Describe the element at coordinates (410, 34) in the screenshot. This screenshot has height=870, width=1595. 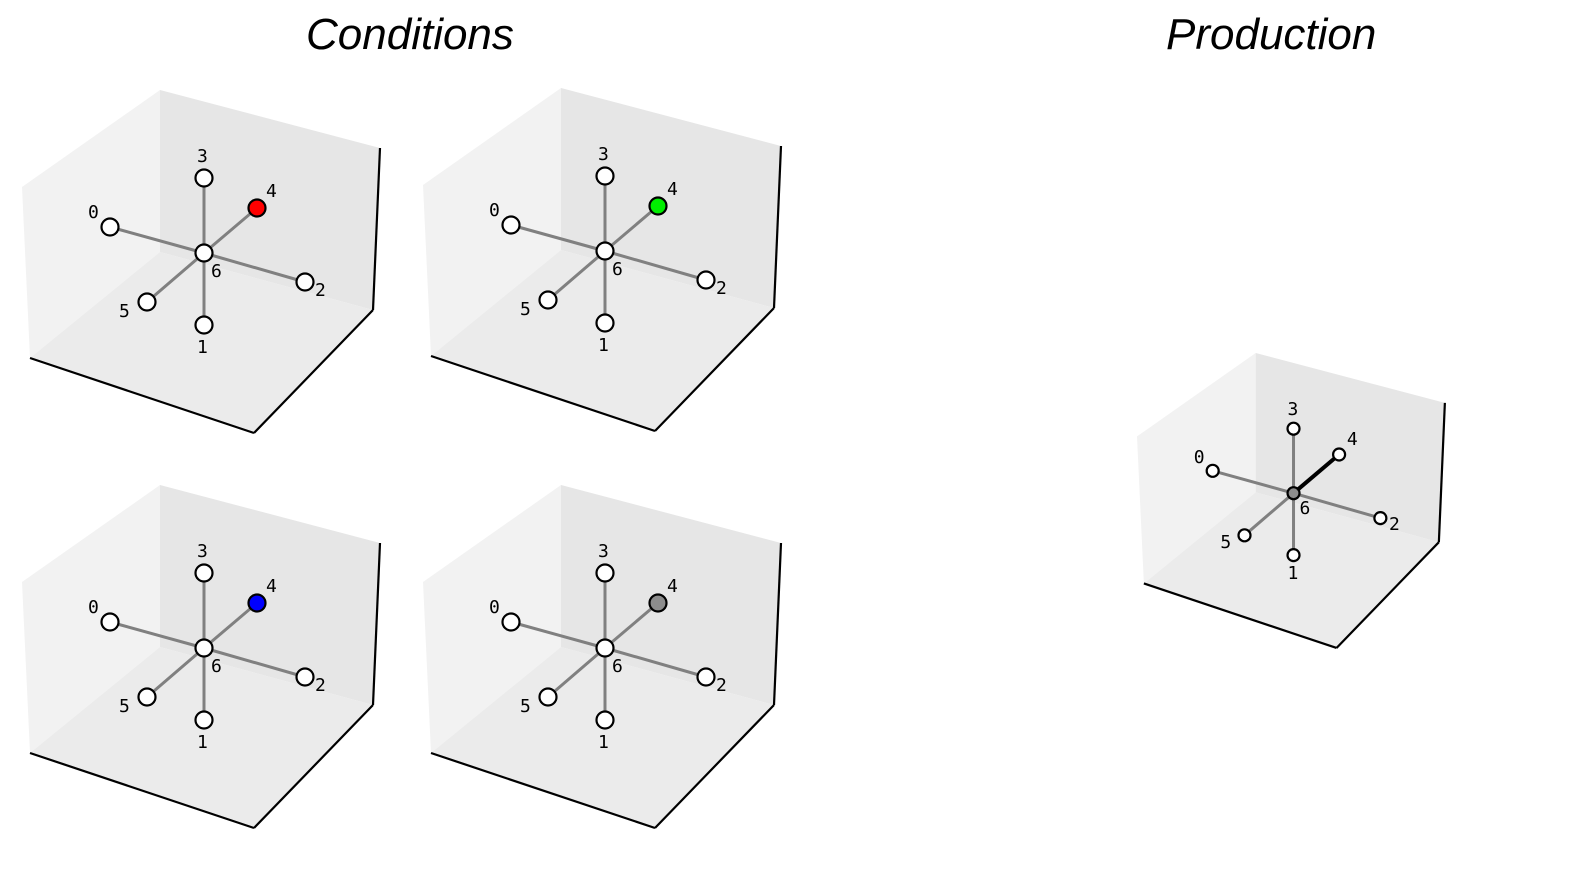
I see `conditions-title: Conditions` at that location.